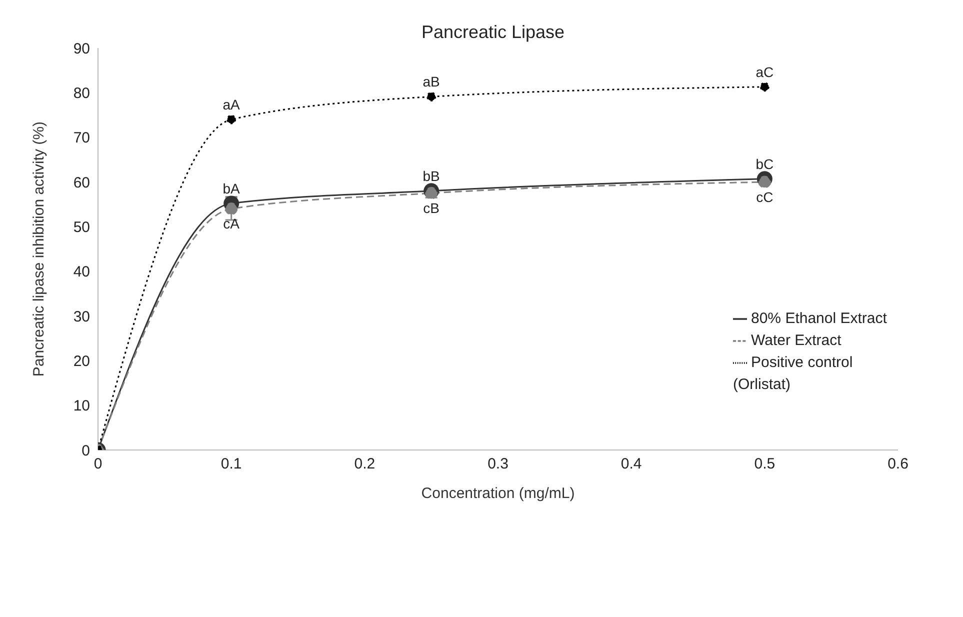 Image resolution: width=963 pixels, height=617 pixels. What do you see at coordinates (765, 196) in the screenshot?
I see `annotation: cC` at bounding box center [765, 196].